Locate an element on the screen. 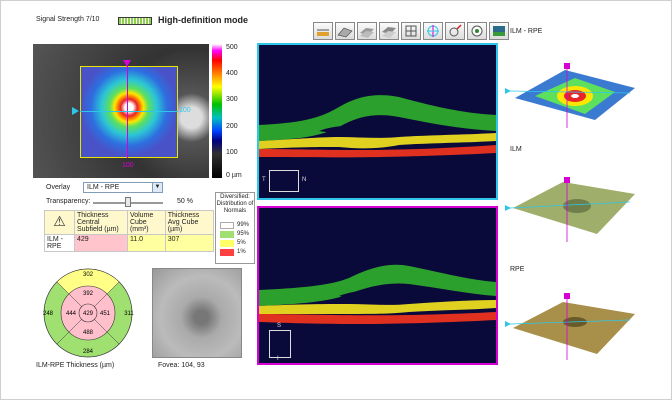 This screenshot has width=672, height=400. center-circle is located at coordinates (88, 313).